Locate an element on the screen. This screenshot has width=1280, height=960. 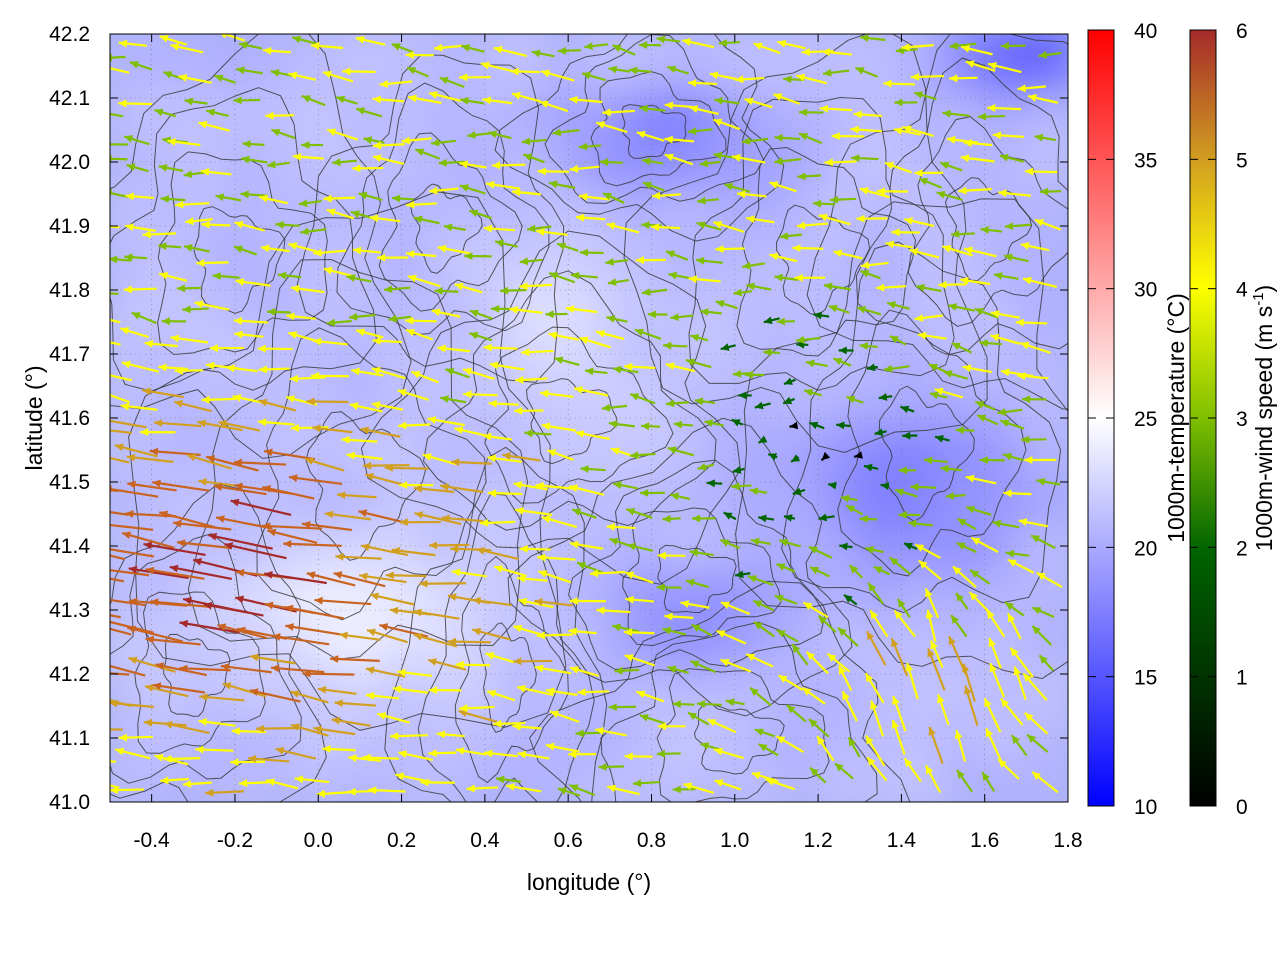
y-tick-label: 41.5 is located at coordinates (69, 482).